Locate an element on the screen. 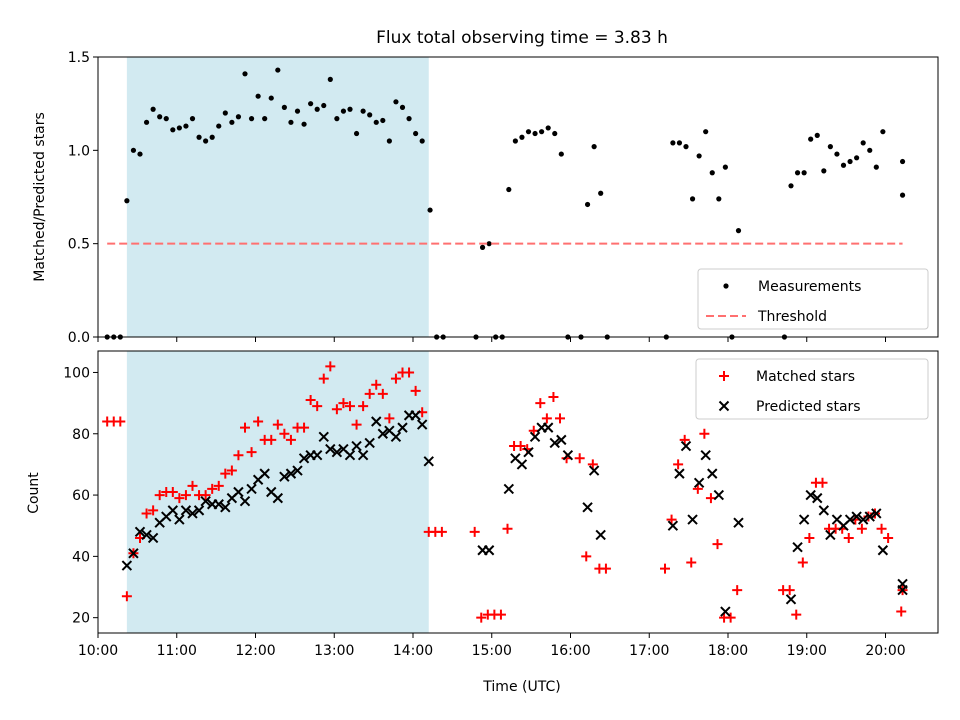 The image size is (960, 720). top-y-tick-label-0: 0.0 is located at coordinates (79, 338).